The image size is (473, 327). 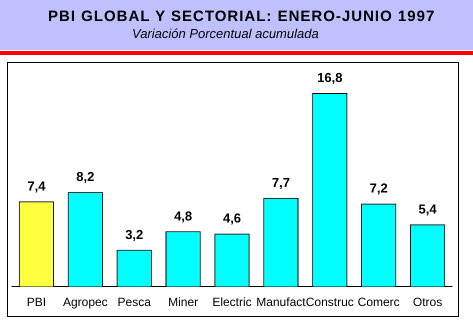 What do you see at coordinates (427, 302) in the screenshot?
I see `x-tick-label: Otros` at bounding box center [427, 302].